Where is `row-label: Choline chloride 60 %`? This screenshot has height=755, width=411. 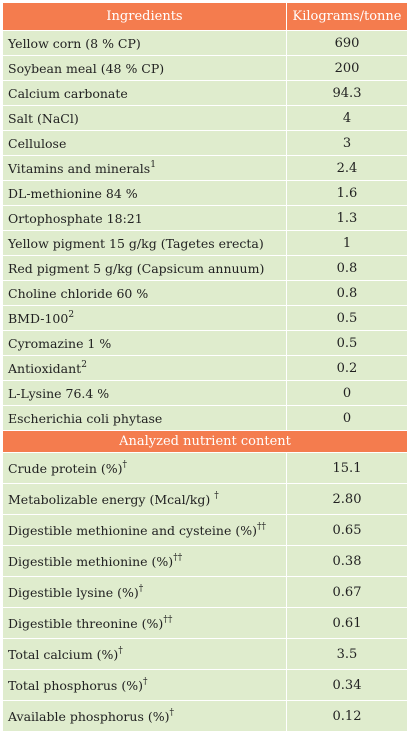
row-label: Choline chloride 60 % is located at coordinates (144, 293).